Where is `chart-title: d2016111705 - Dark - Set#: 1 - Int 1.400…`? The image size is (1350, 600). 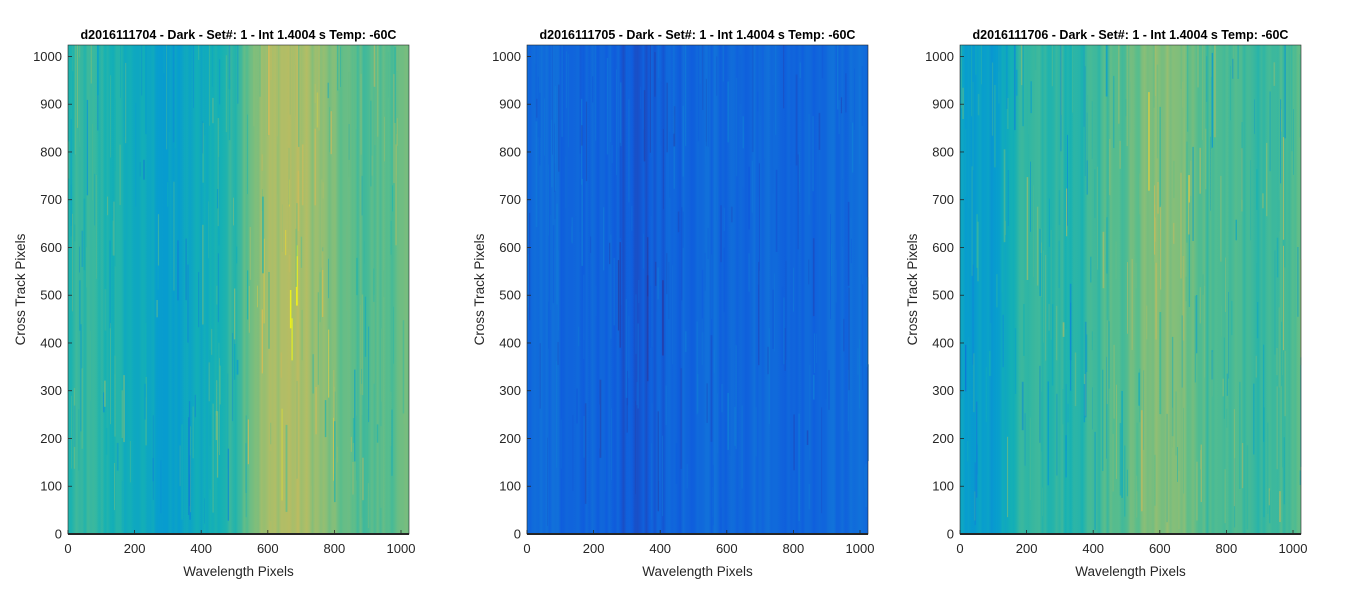
chart-title: d2016111705 - Dark - Set#: 1 - Int 1.400… is located at coordinates (698, 35).